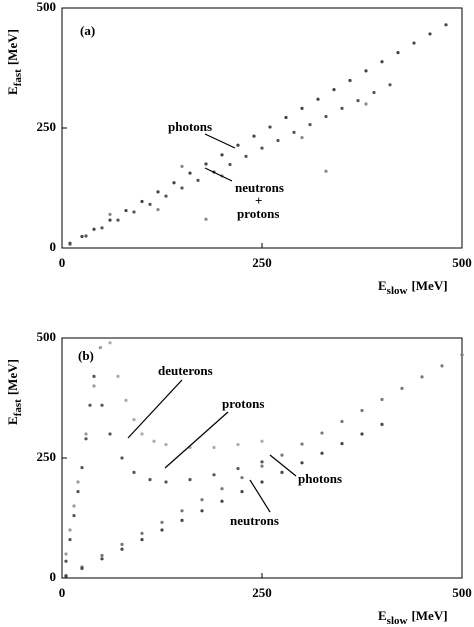 Image resolution: width=474 pixels, height=627 pixels. I want to click on y-label: Efast [MeV], so click(14, 392).